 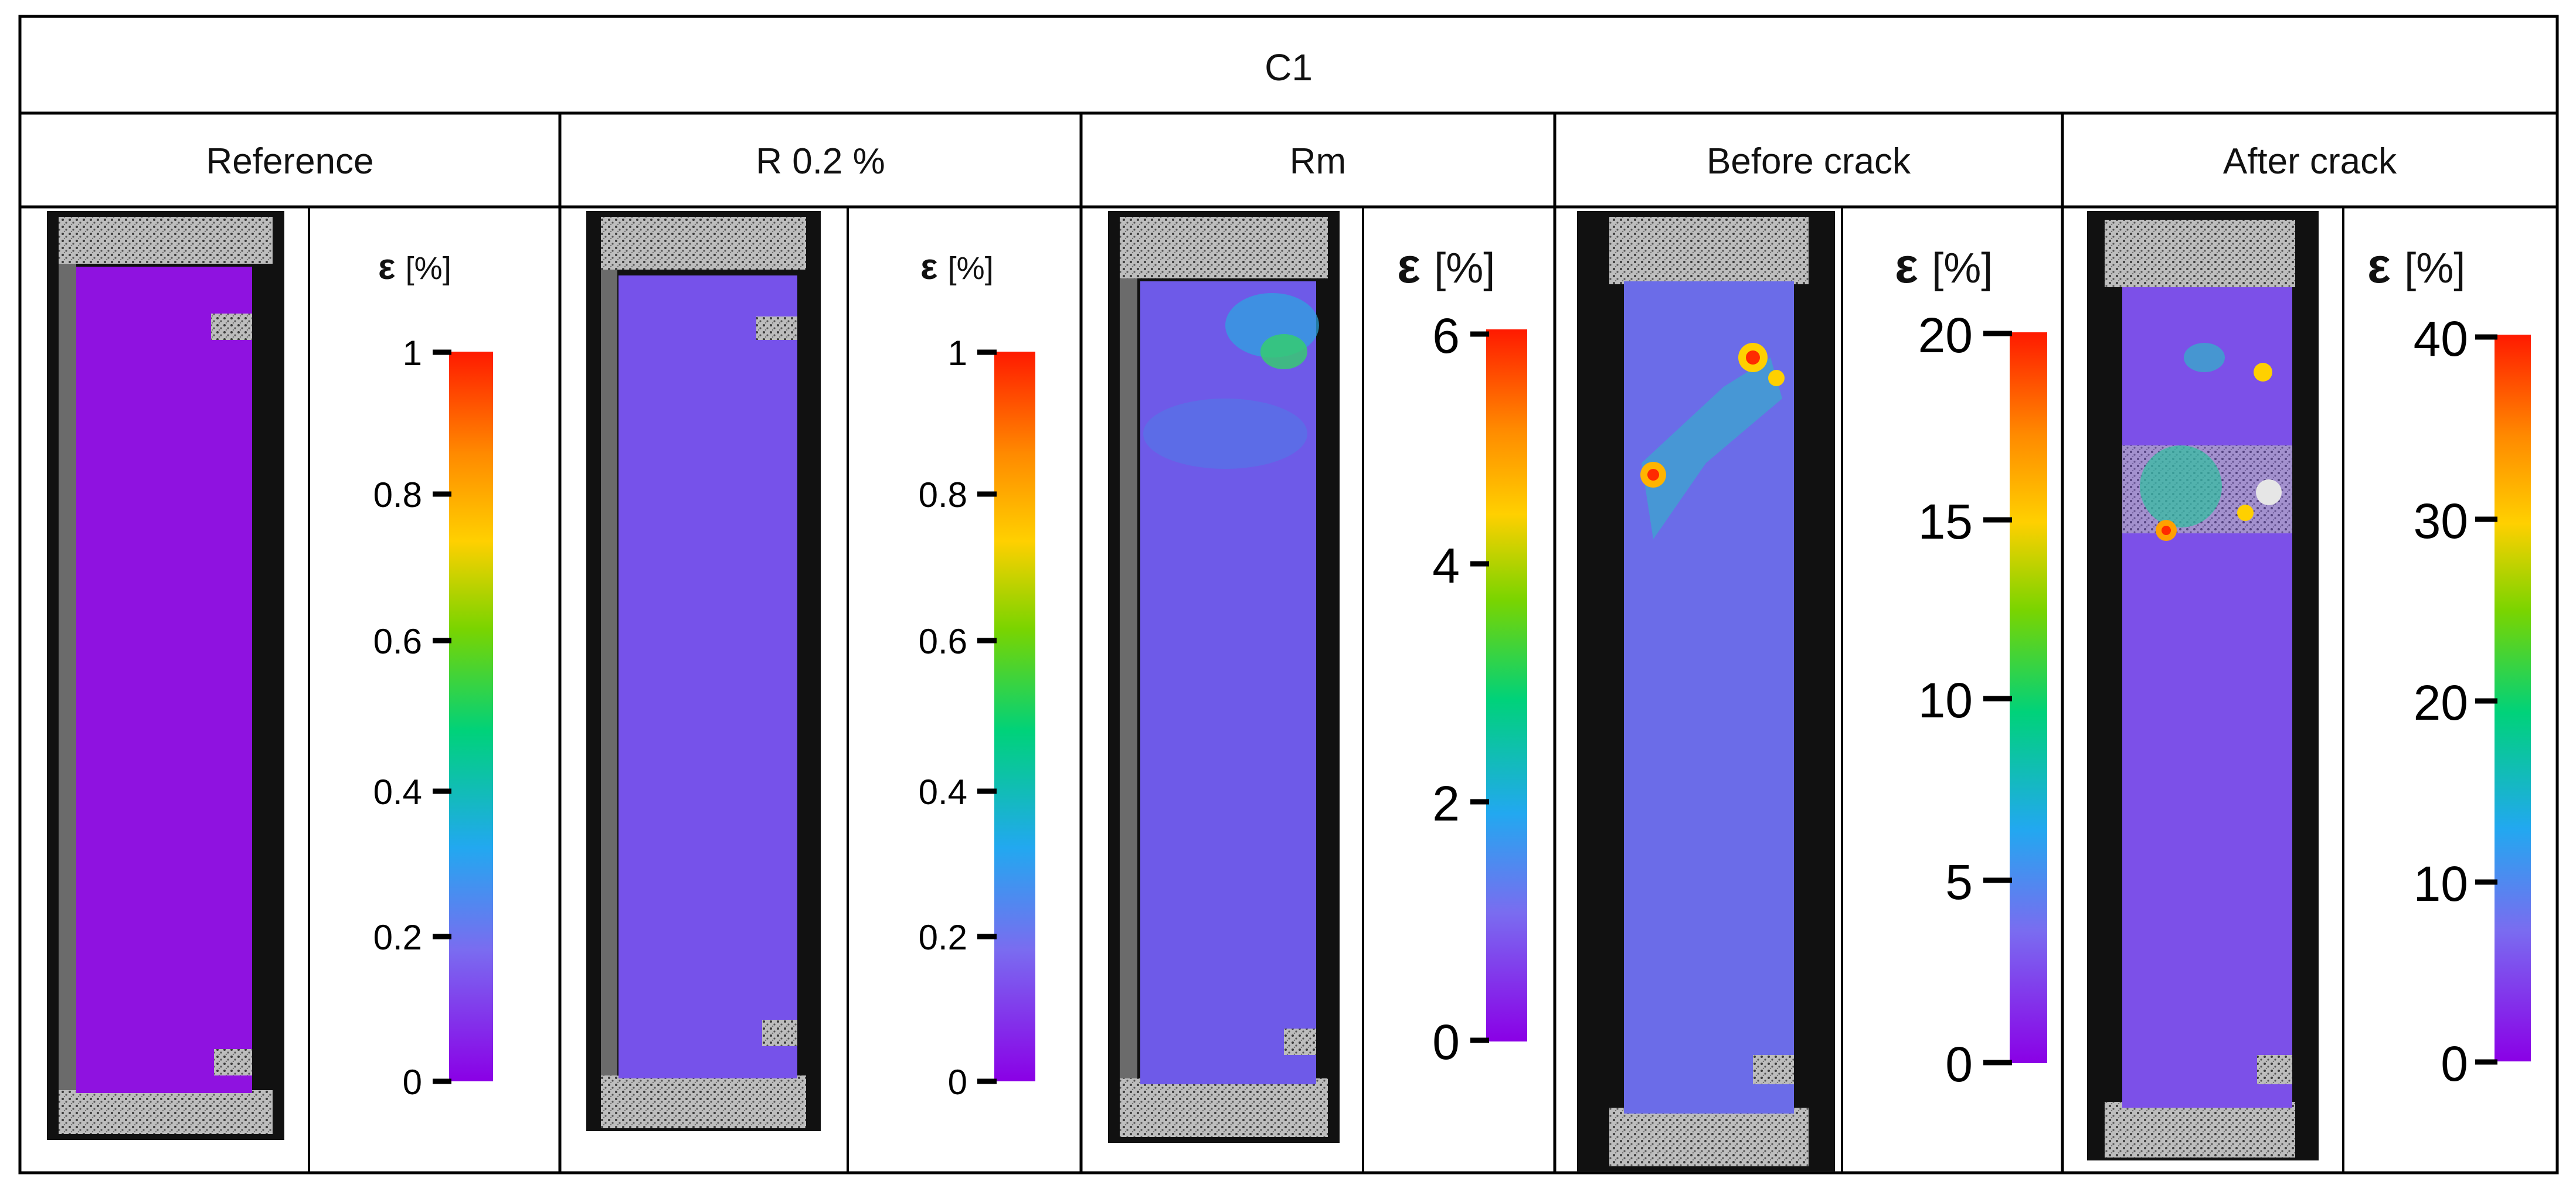 I want to click on tick-label: 4, so click(x=1446, y=565).